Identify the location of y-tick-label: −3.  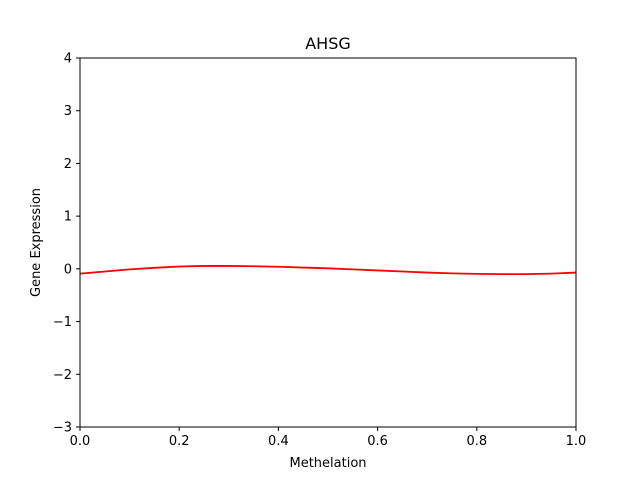
(62, 428).